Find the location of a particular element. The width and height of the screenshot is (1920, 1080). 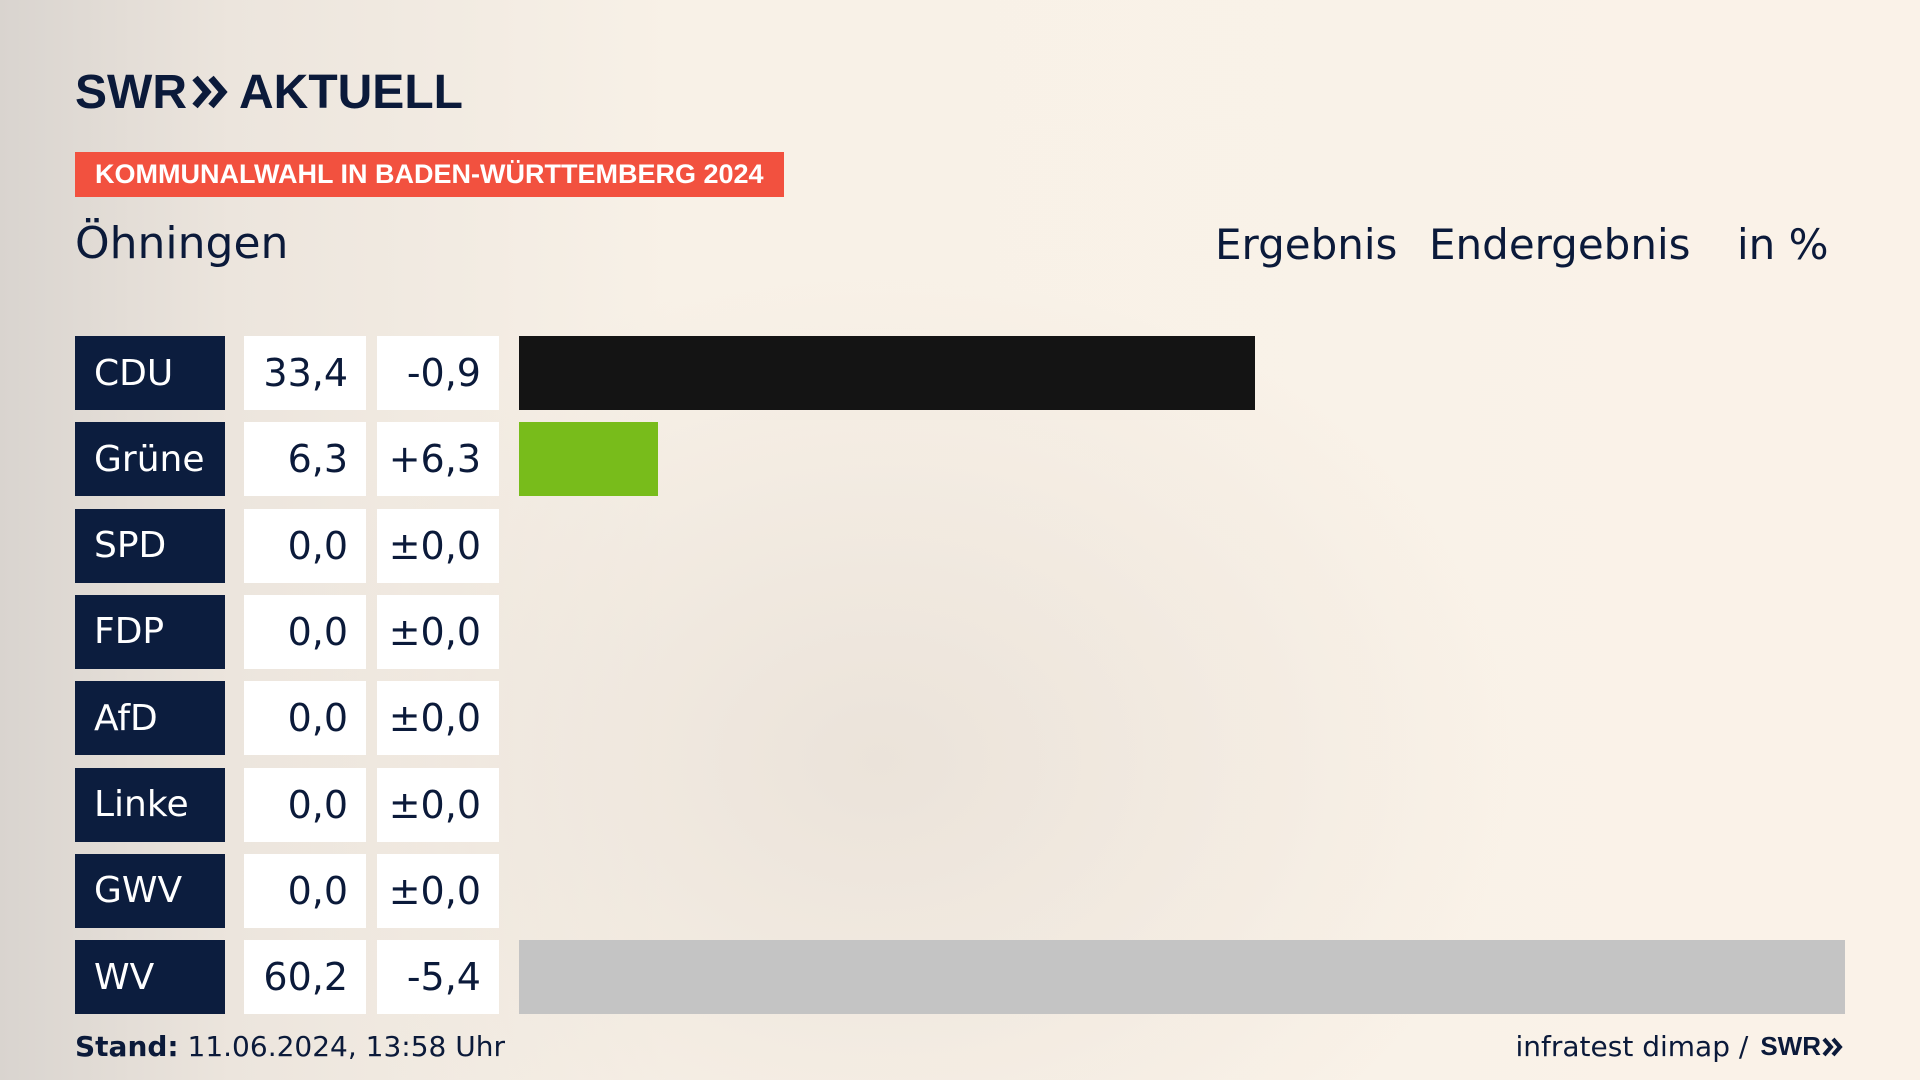

swr-aktuell-logo: SWR AKTUELL is located at coordinates (269, 92).